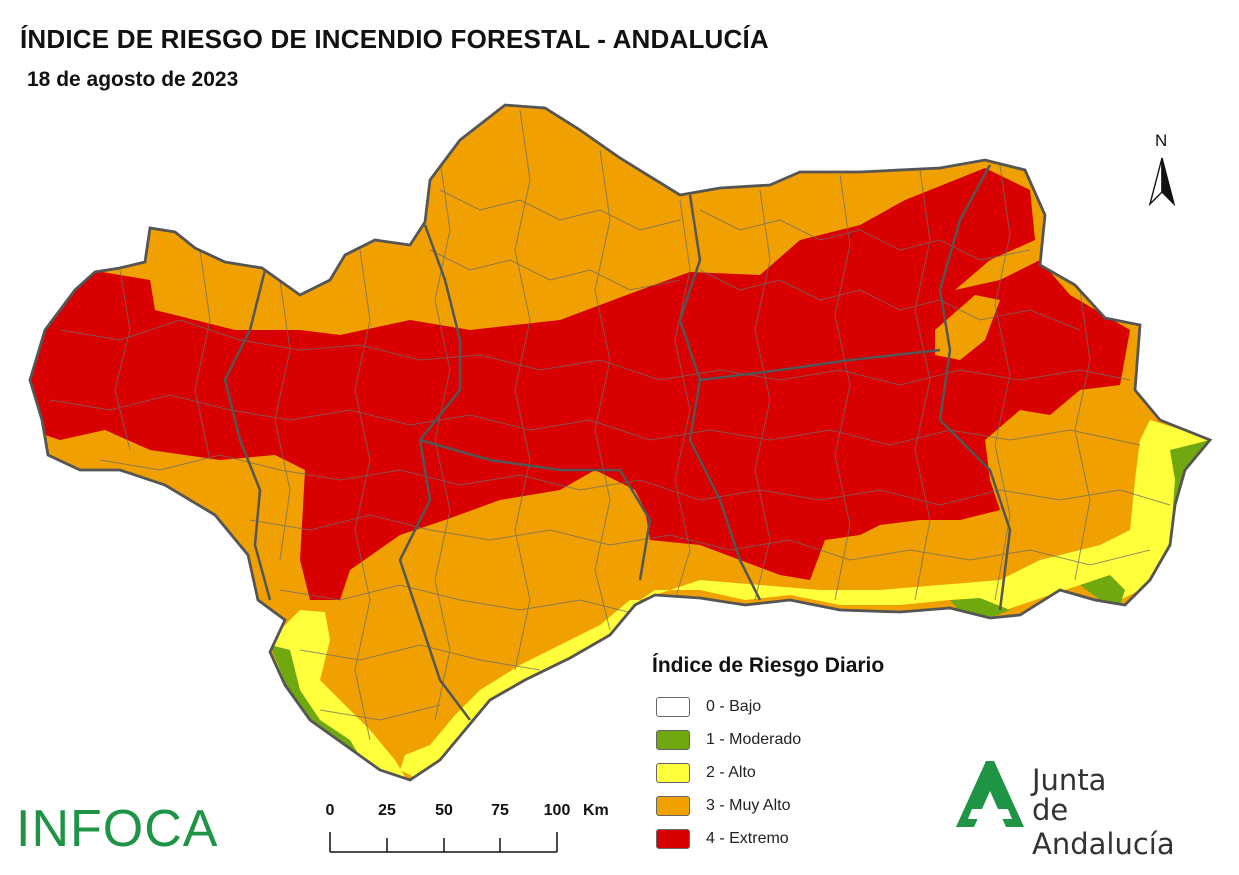  I want to click on scale-tick-100: 100, so click(557, 810).